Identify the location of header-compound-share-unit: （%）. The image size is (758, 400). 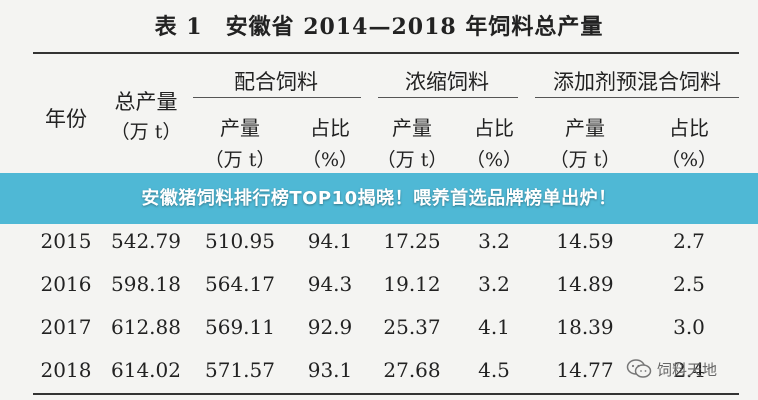
(330, 160).